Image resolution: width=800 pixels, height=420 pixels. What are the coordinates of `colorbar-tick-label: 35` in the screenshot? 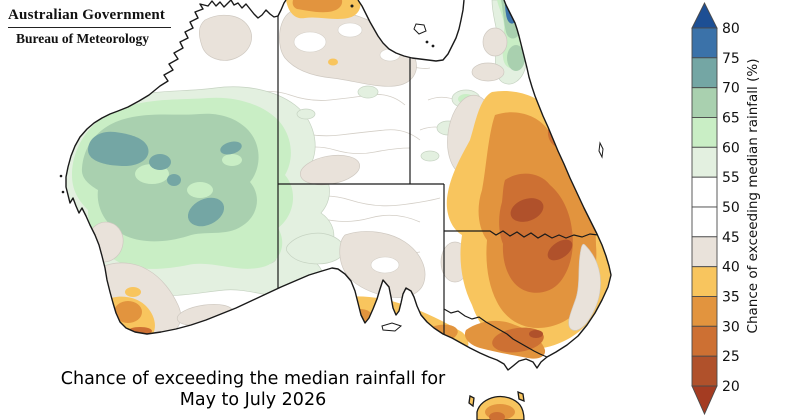 It's located at (731, 298).